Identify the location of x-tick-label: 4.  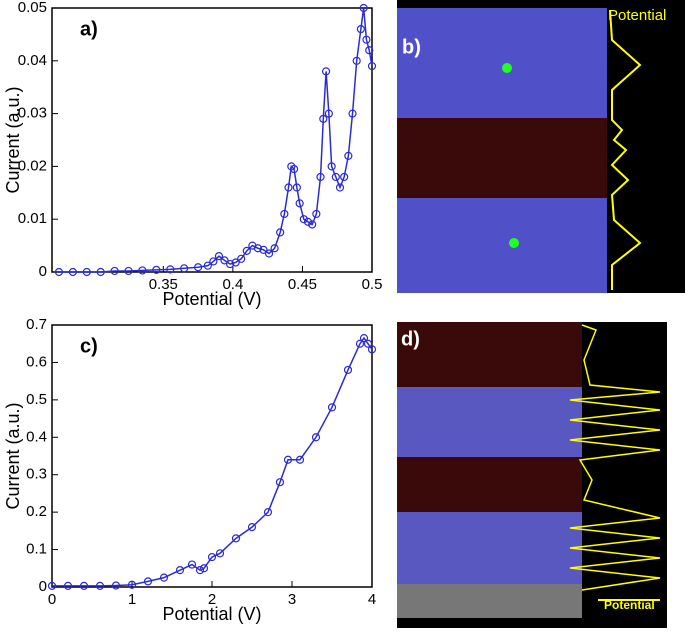
(372, 599).